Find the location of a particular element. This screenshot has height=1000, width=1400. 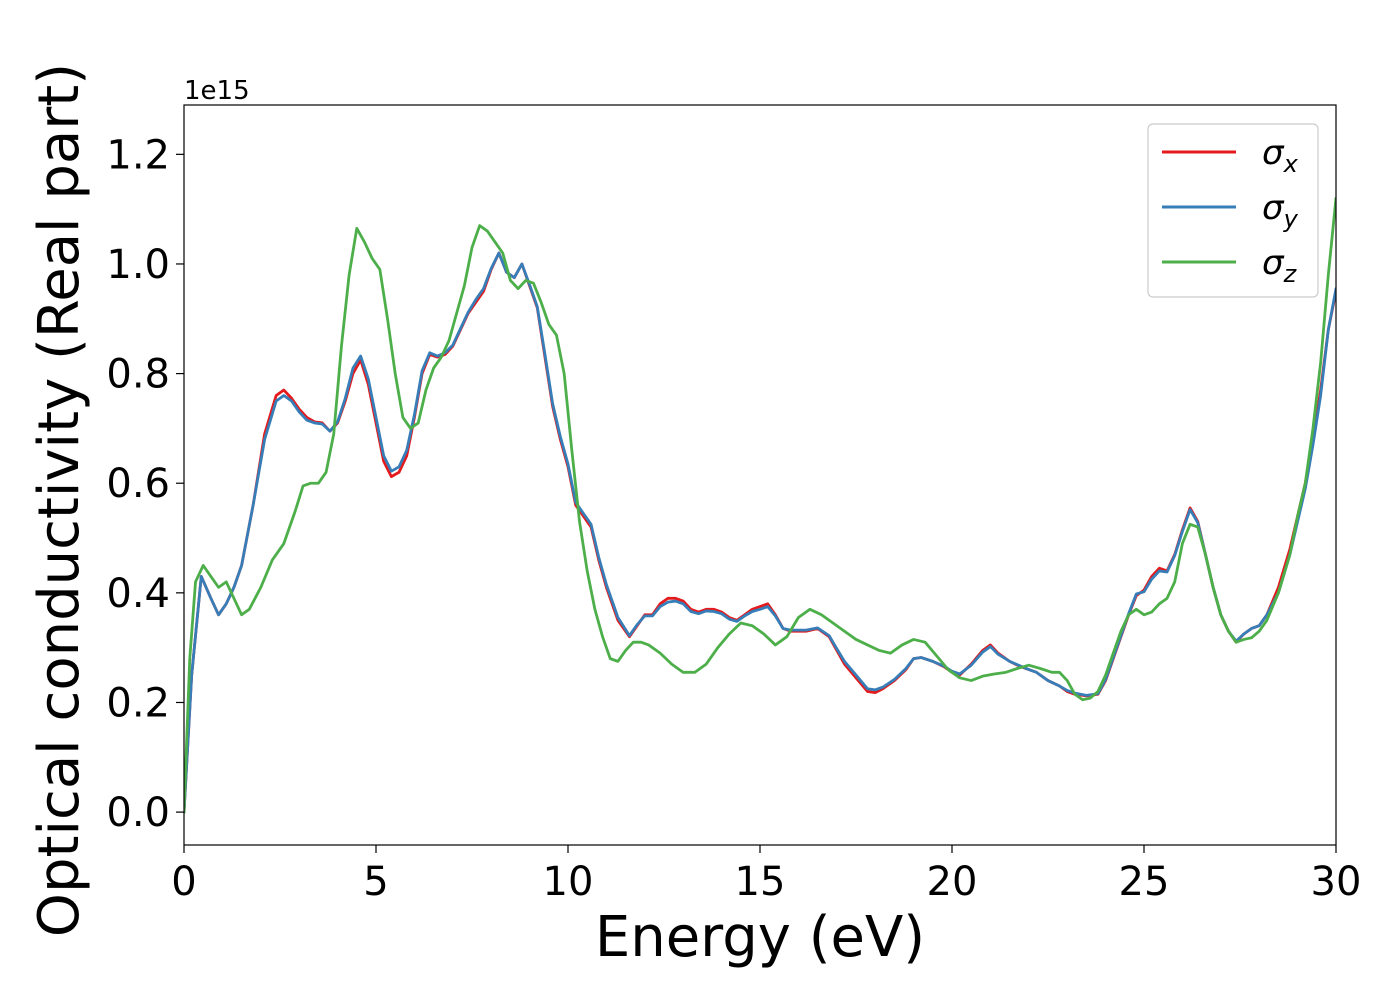

y-tick-label: 0.0 is located at coordinates (138, 813).